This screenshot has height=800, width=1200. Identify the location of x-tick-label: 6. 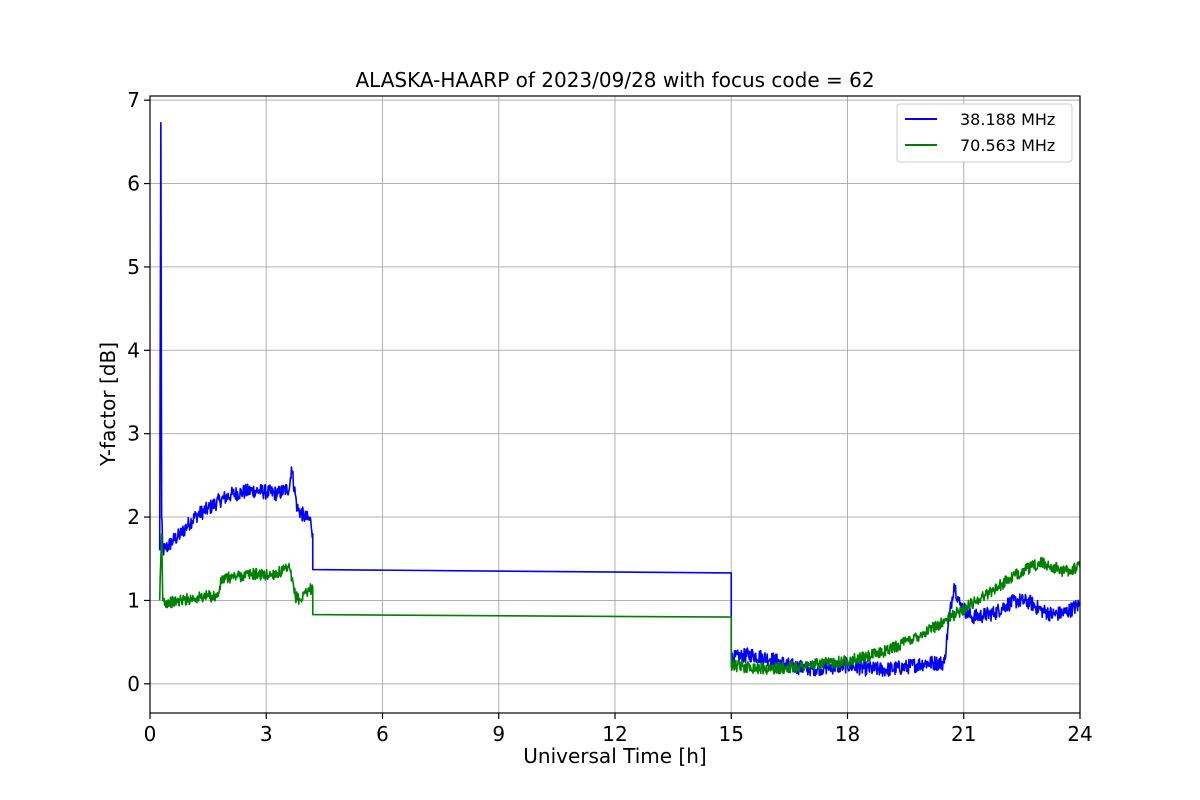
(382, 734).